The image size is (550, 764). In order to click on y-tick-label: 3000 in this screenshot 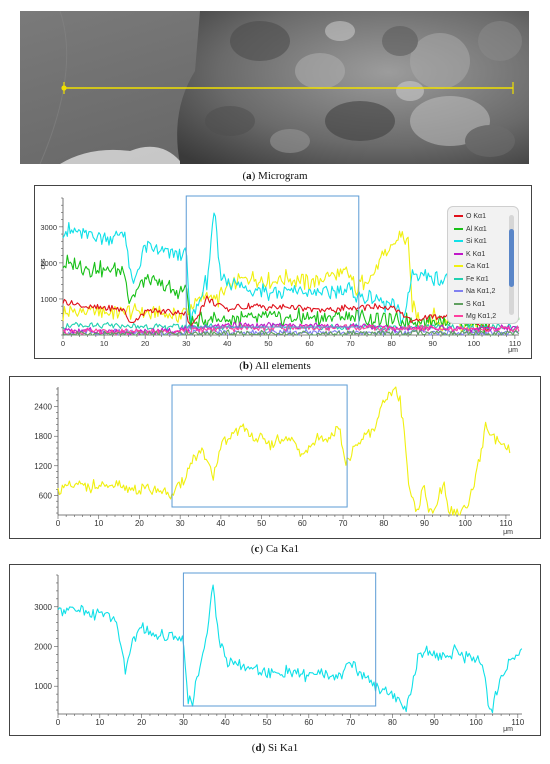, I will do `click(48, 227)`.